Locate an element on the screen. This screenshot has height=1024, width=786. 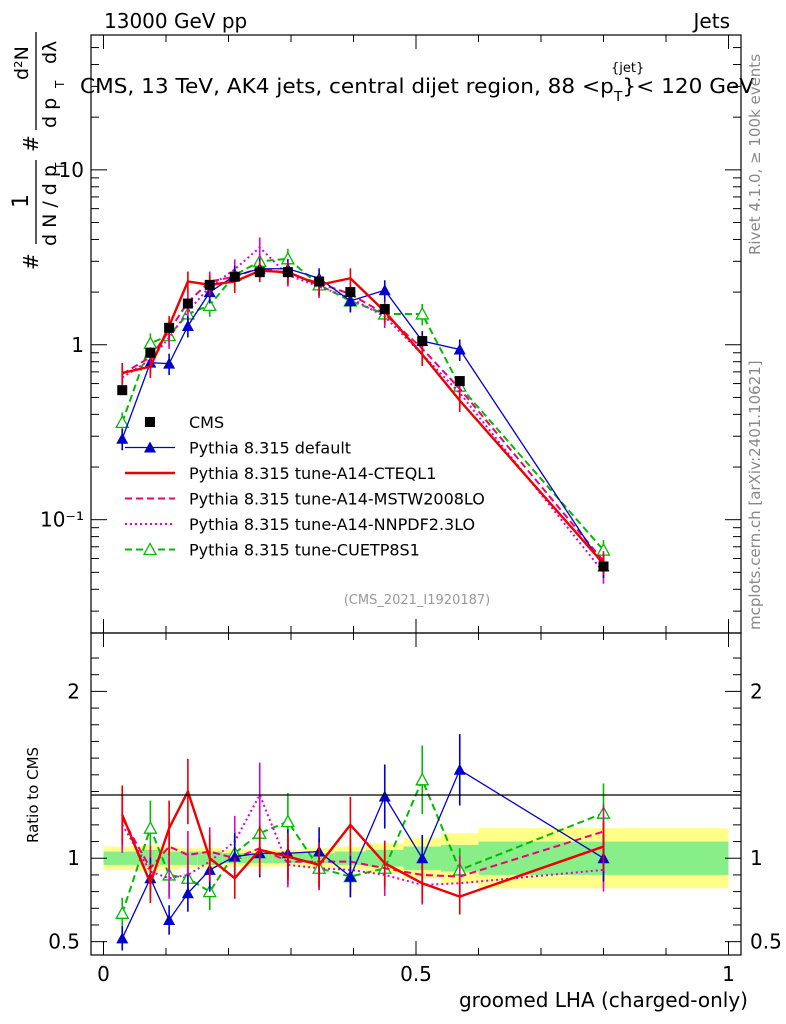
main-y-tick-label: 10 is located at coordinates (71, 170).